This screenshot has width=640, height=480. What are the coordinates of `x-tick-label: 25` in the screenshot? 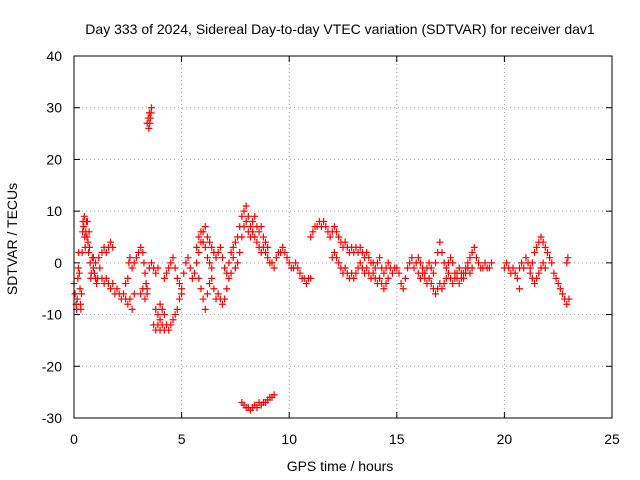 It's located at (612, 439).